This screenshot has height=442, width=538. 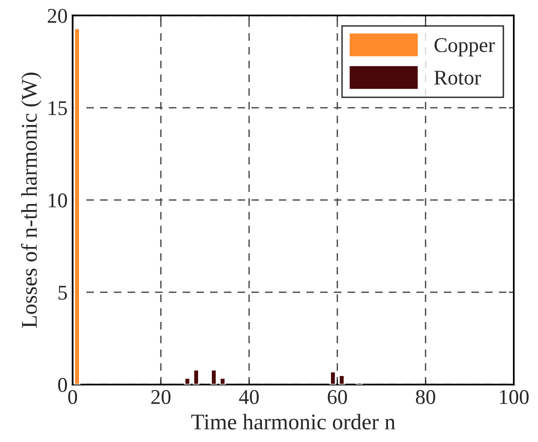 What do you see at coordinates (57, 108) in the screenshot?
I see `y-tick-label: 15` at bounding box center [57, 108].